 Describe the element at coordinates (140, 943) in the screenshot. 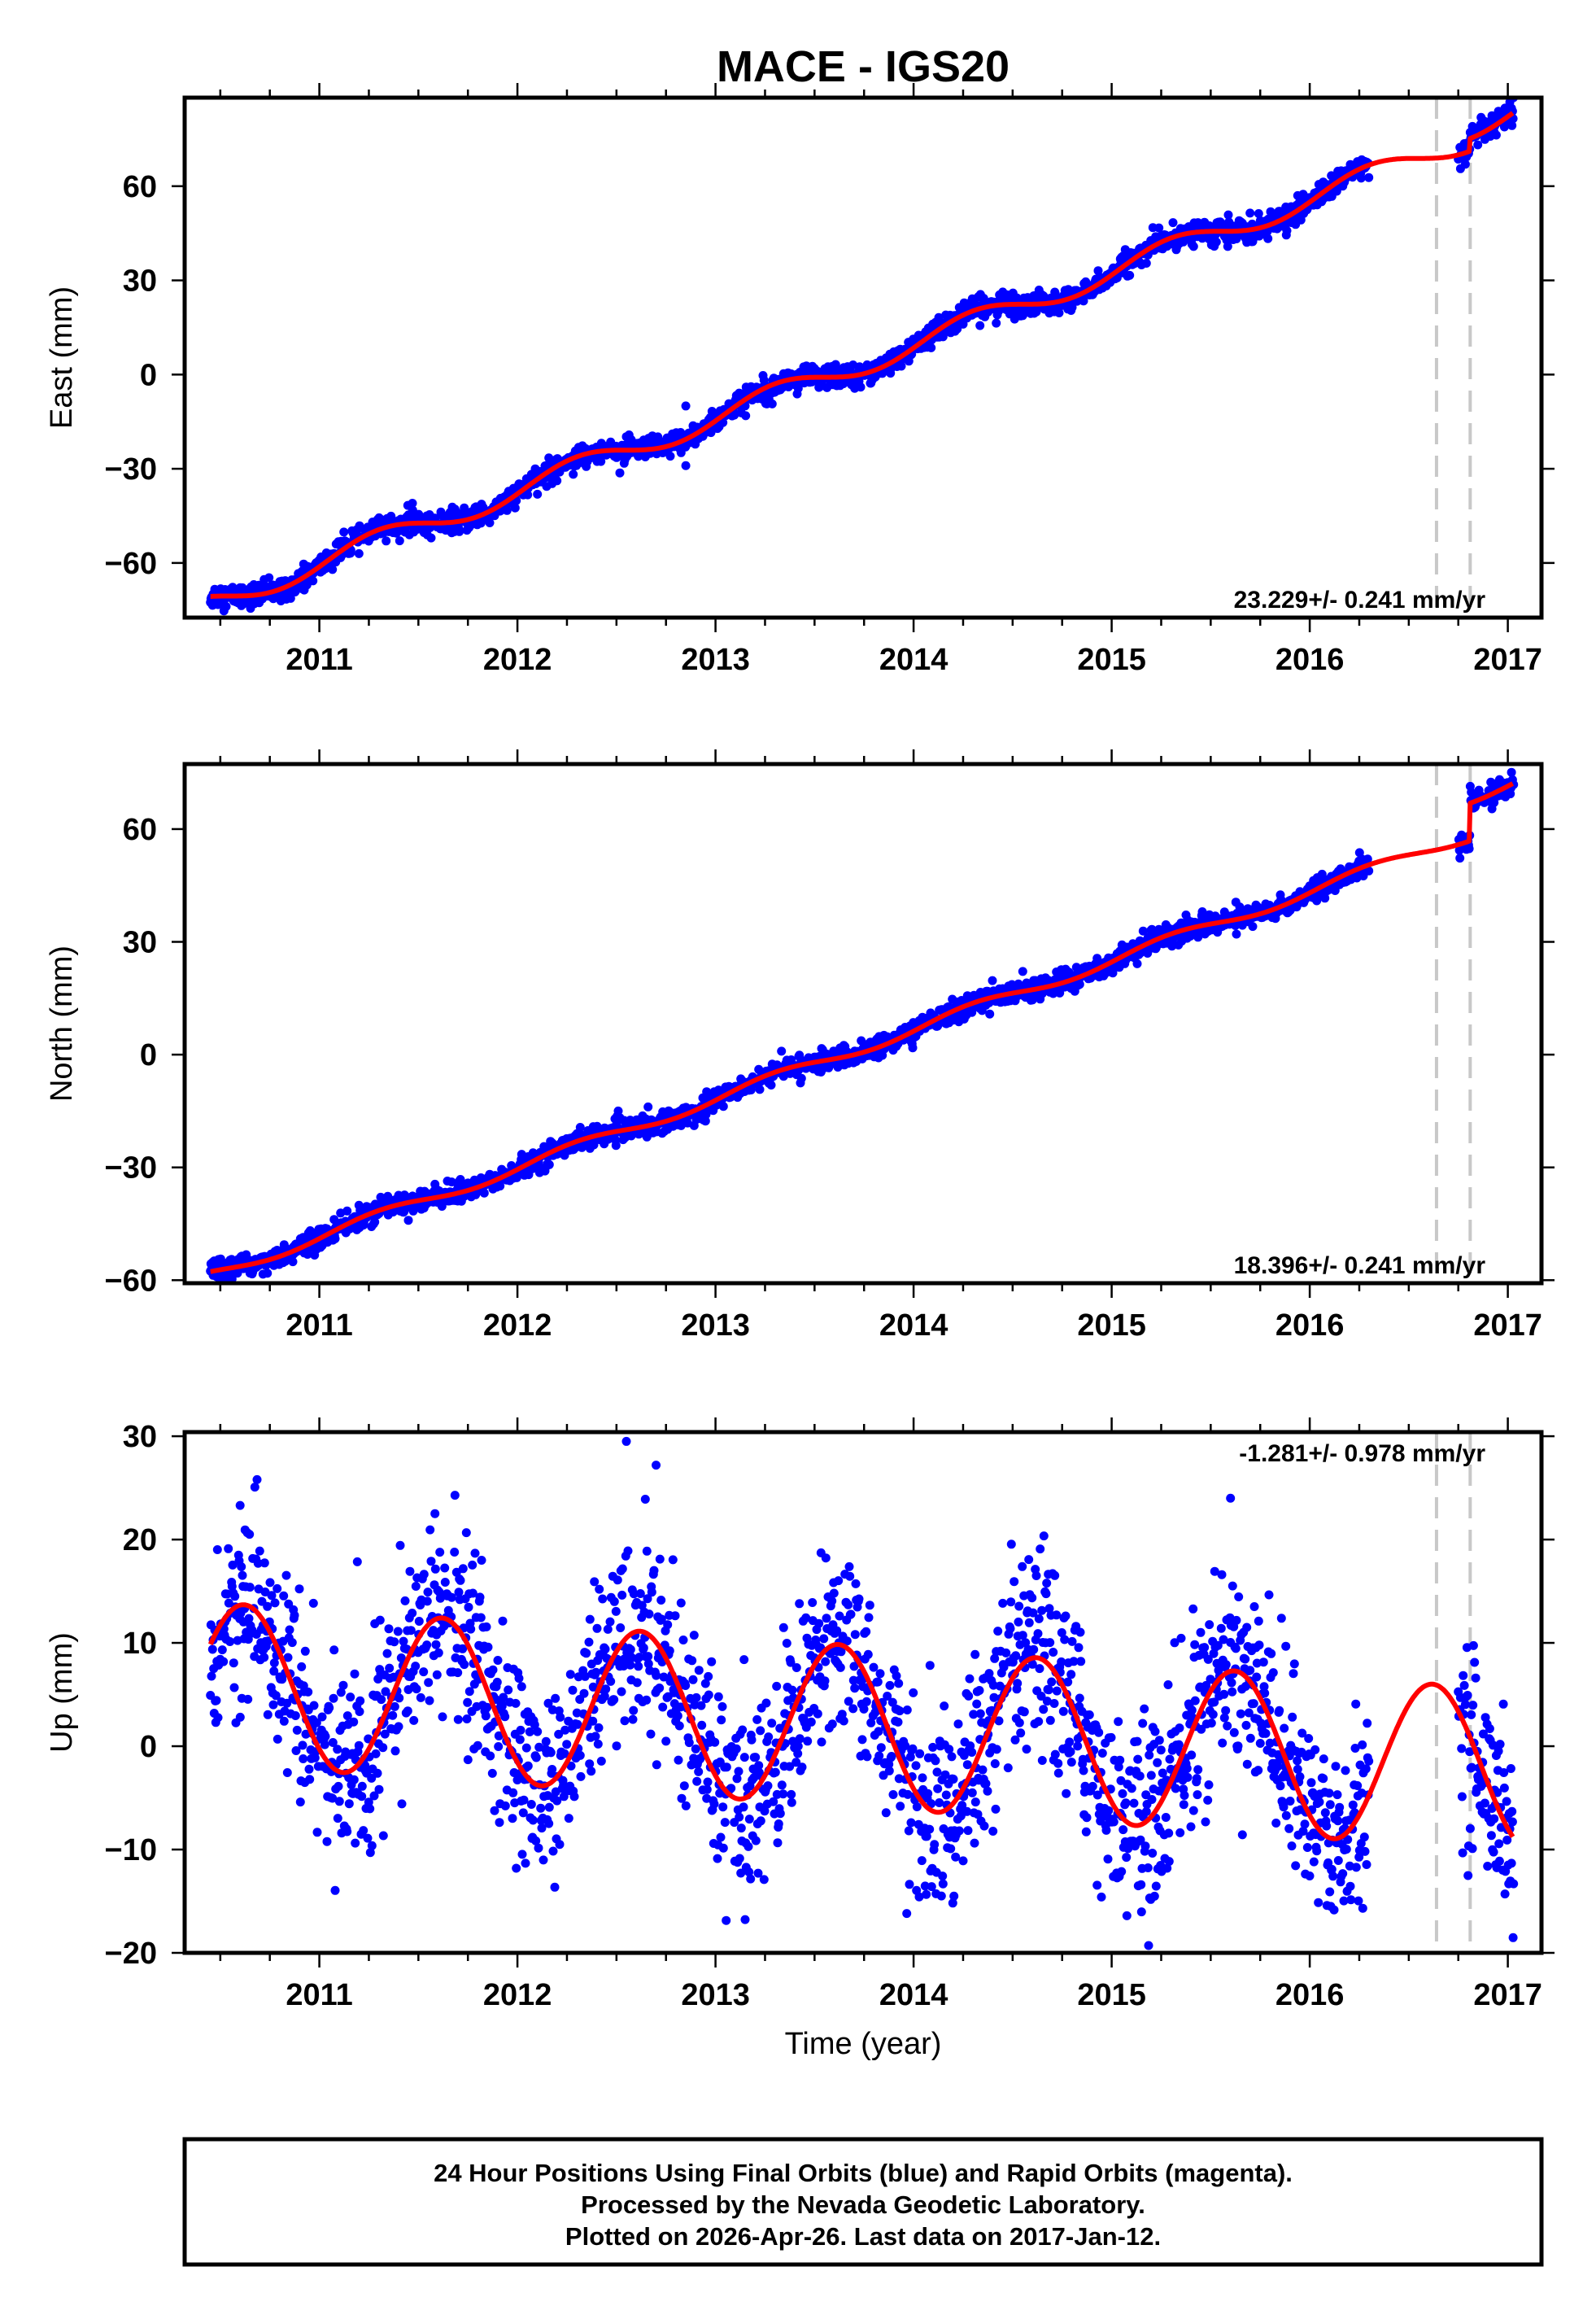

I see `y-tick-label: 30` at that location.